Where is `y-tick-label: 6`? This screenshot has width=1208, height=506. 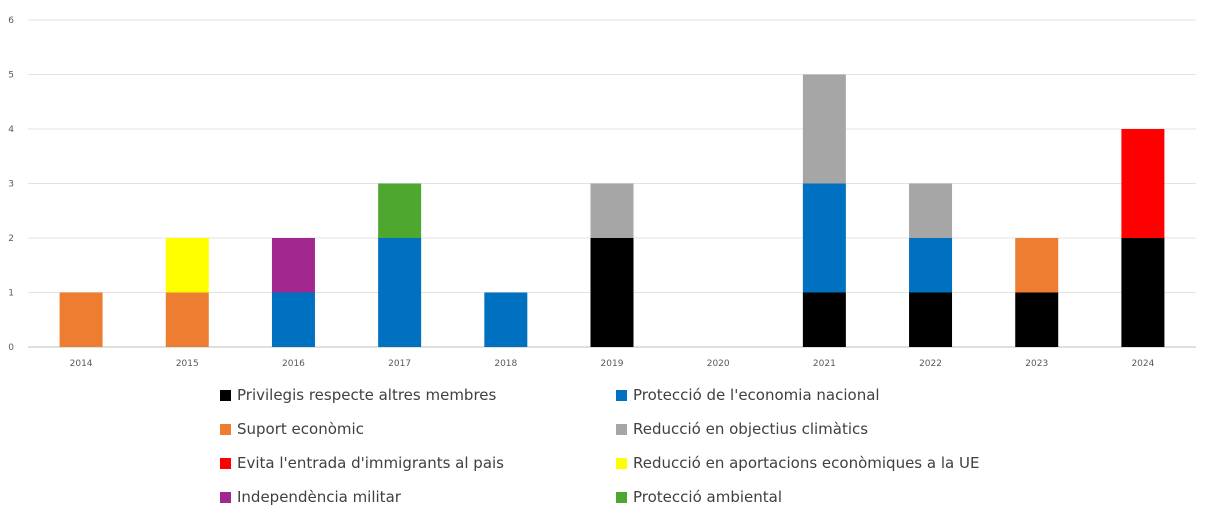 y-tick-label: 6 is located at coordinates (11, 21).